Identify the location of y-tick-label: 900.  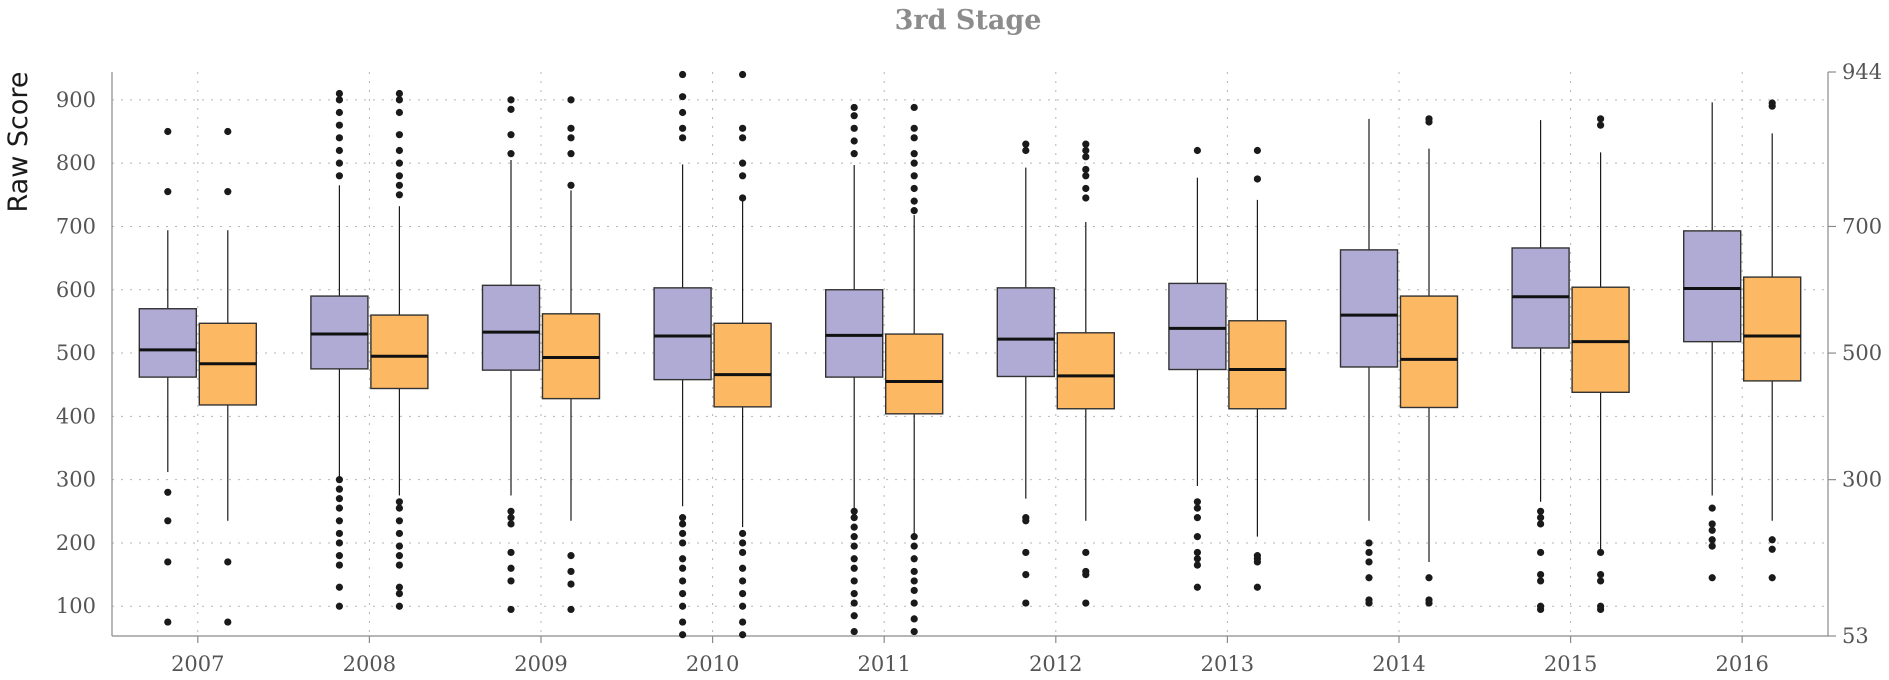
(76, 100).